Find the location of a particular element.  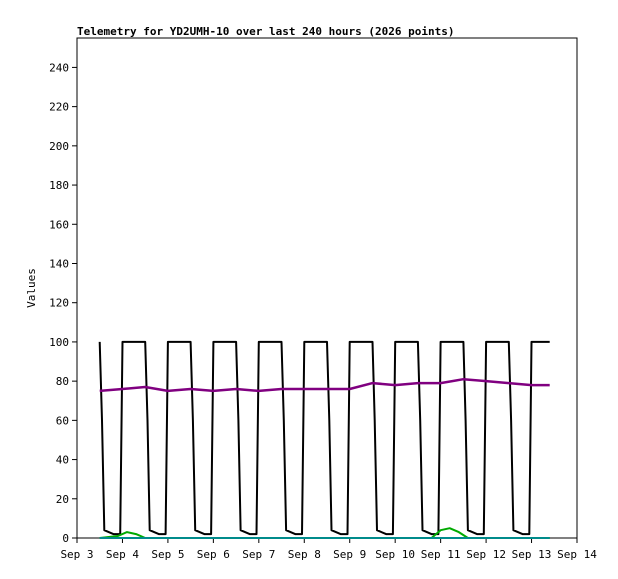

y-axis: 0 20 40 60 80 100 120 140 160 180 200 220 240 is located at coordinates (63, 303).